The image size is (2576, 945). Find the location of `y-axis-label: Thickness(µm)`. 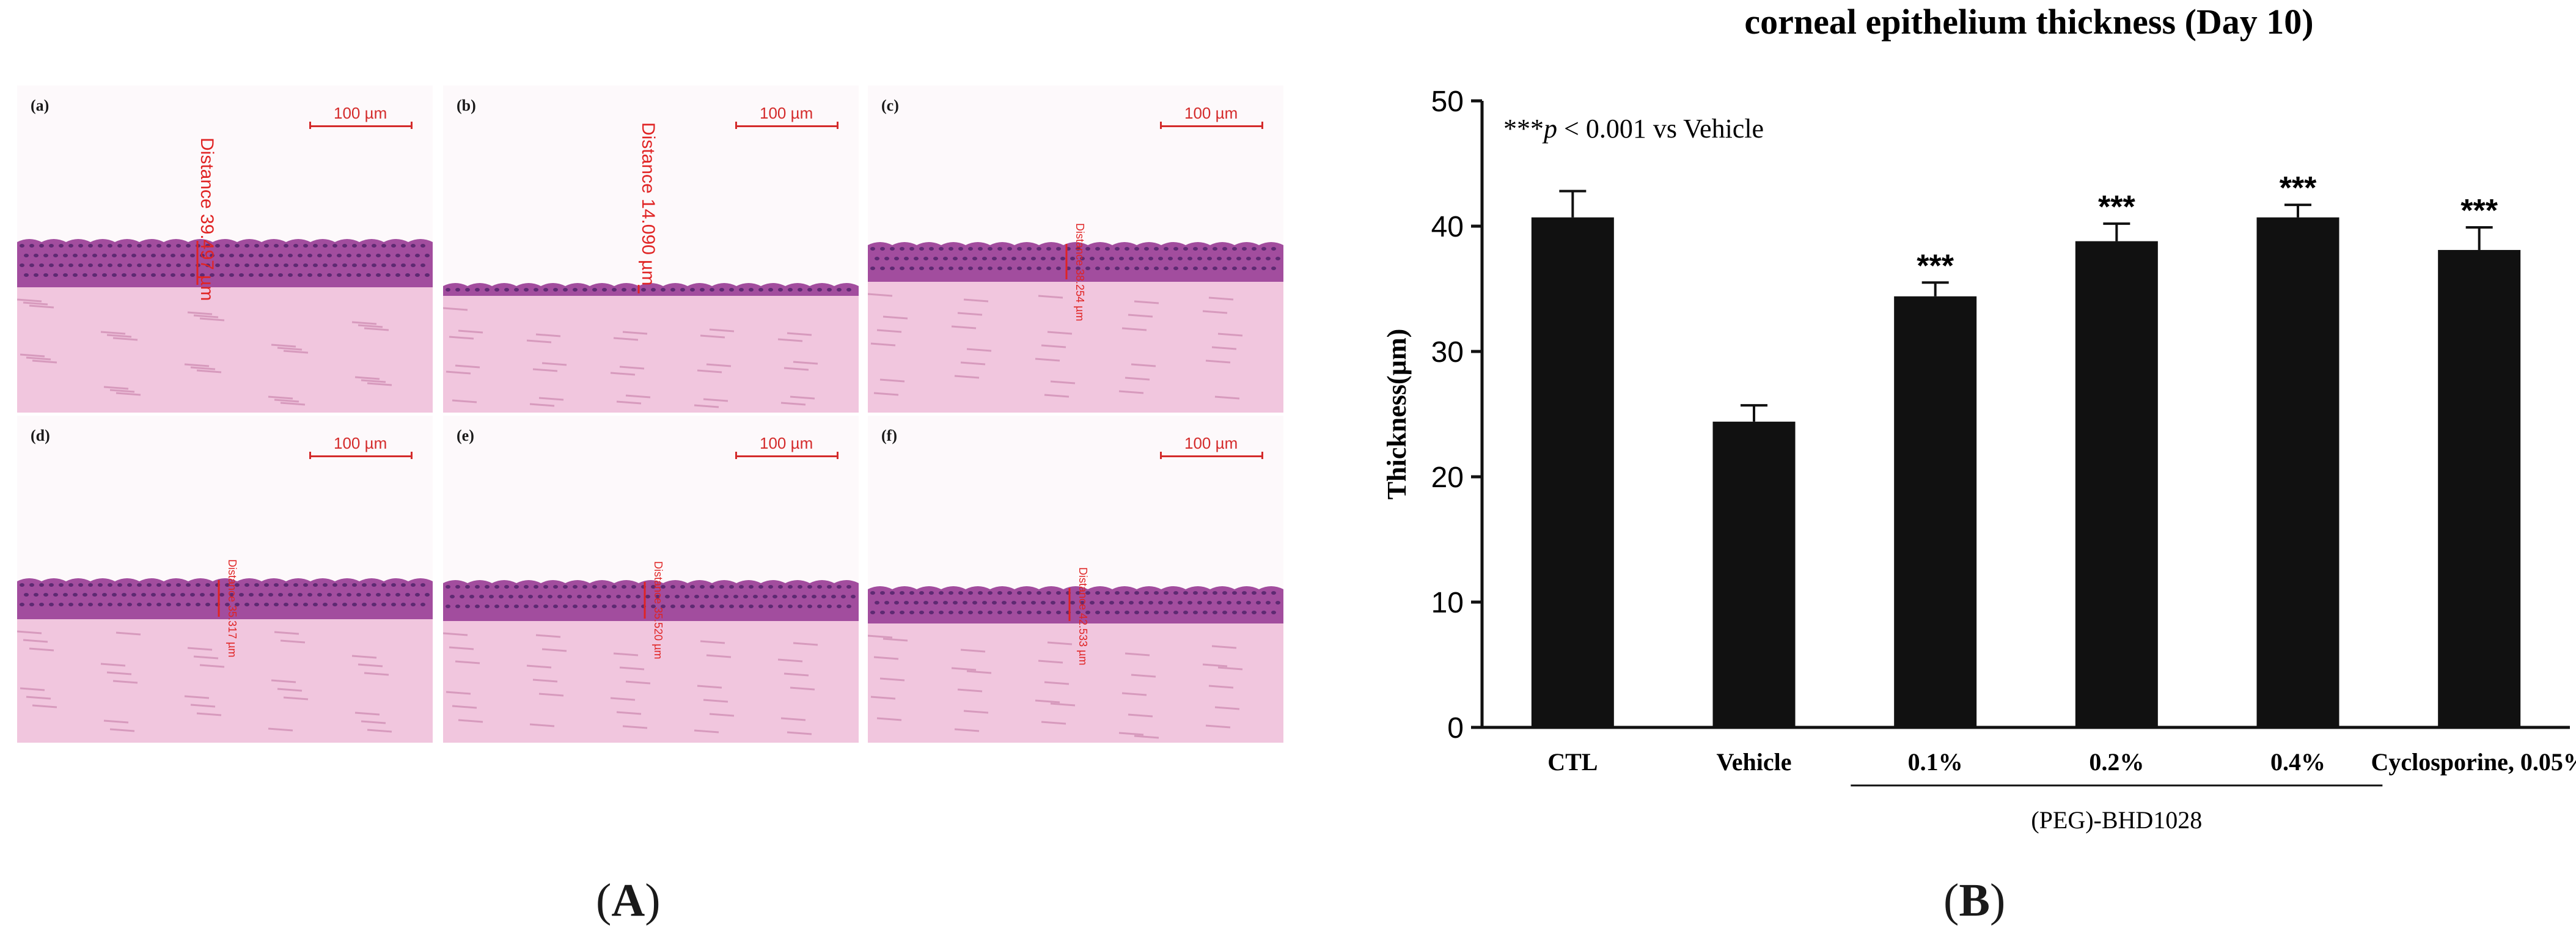

y-axis-label: Thickness(µm) is located at coordinates (1397, 415).